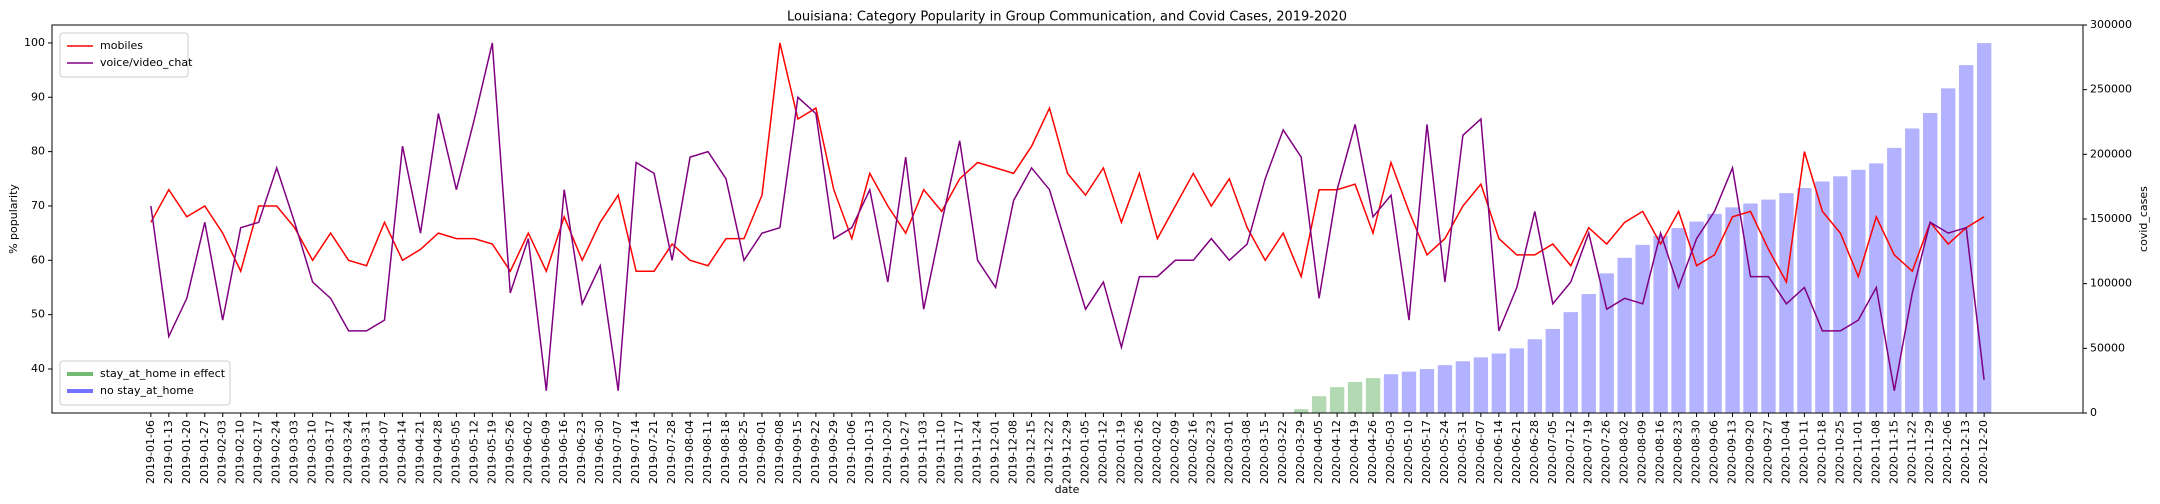  What do you see at coordinates (168, 452) in the screenshot?
I see `x-tick-label: 2019-01-13` at bounding box center [168, 452].